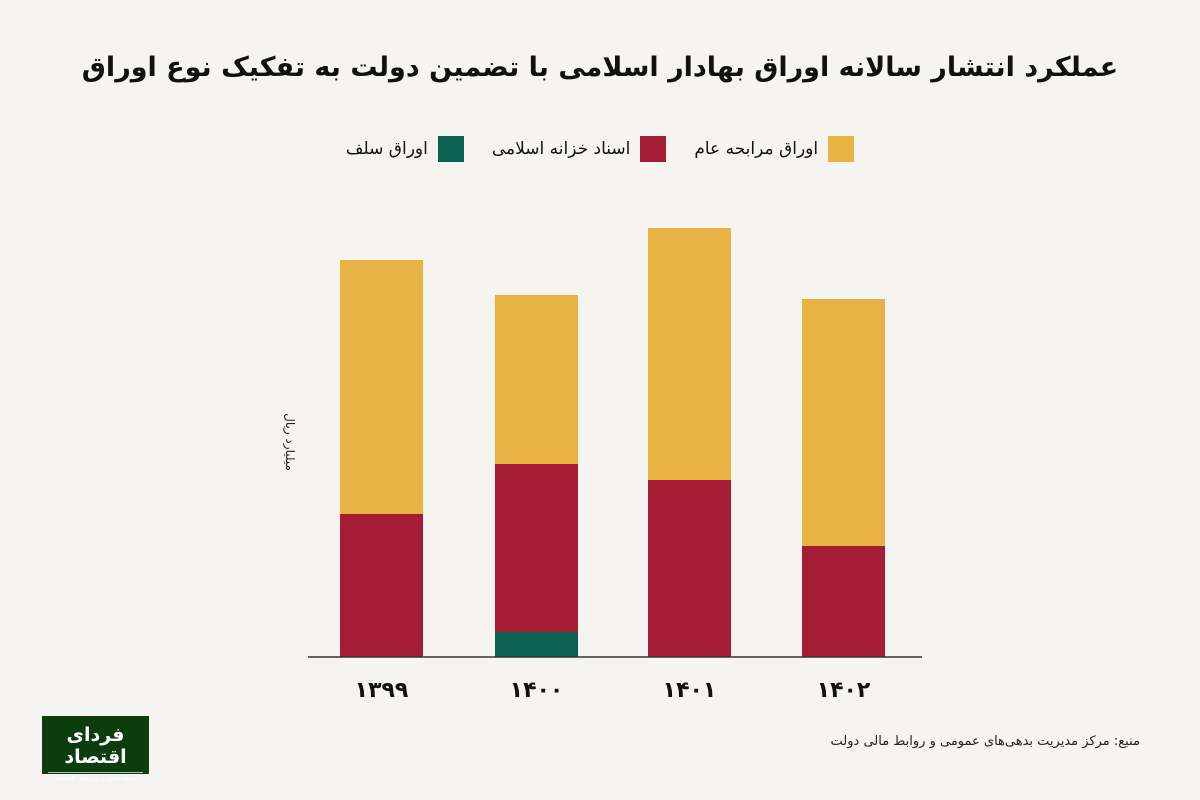 This screenshot has height=800, width=1200. I want to click on x-tick-label: ۱۴۰۲, so click(844, 690).